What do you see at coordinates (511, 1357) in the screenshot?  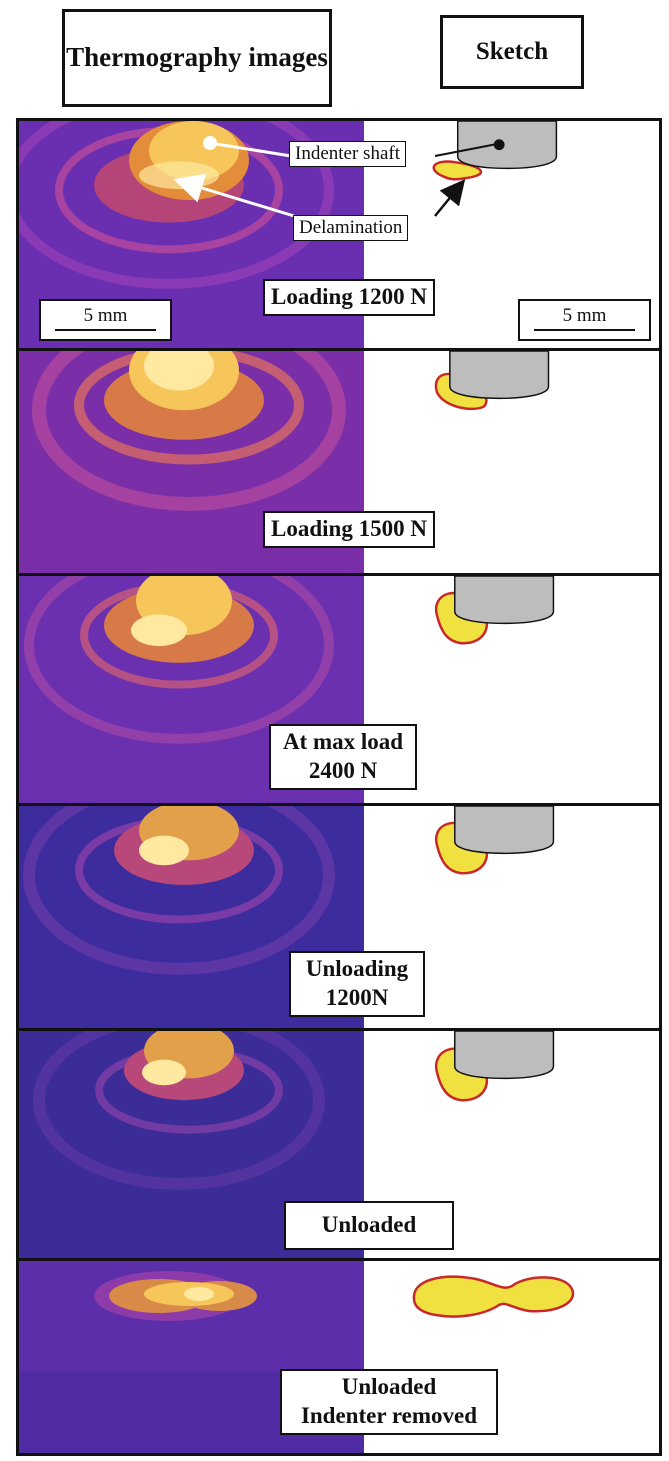 I see `sketch-panel` at bounding box center [511, 1357].